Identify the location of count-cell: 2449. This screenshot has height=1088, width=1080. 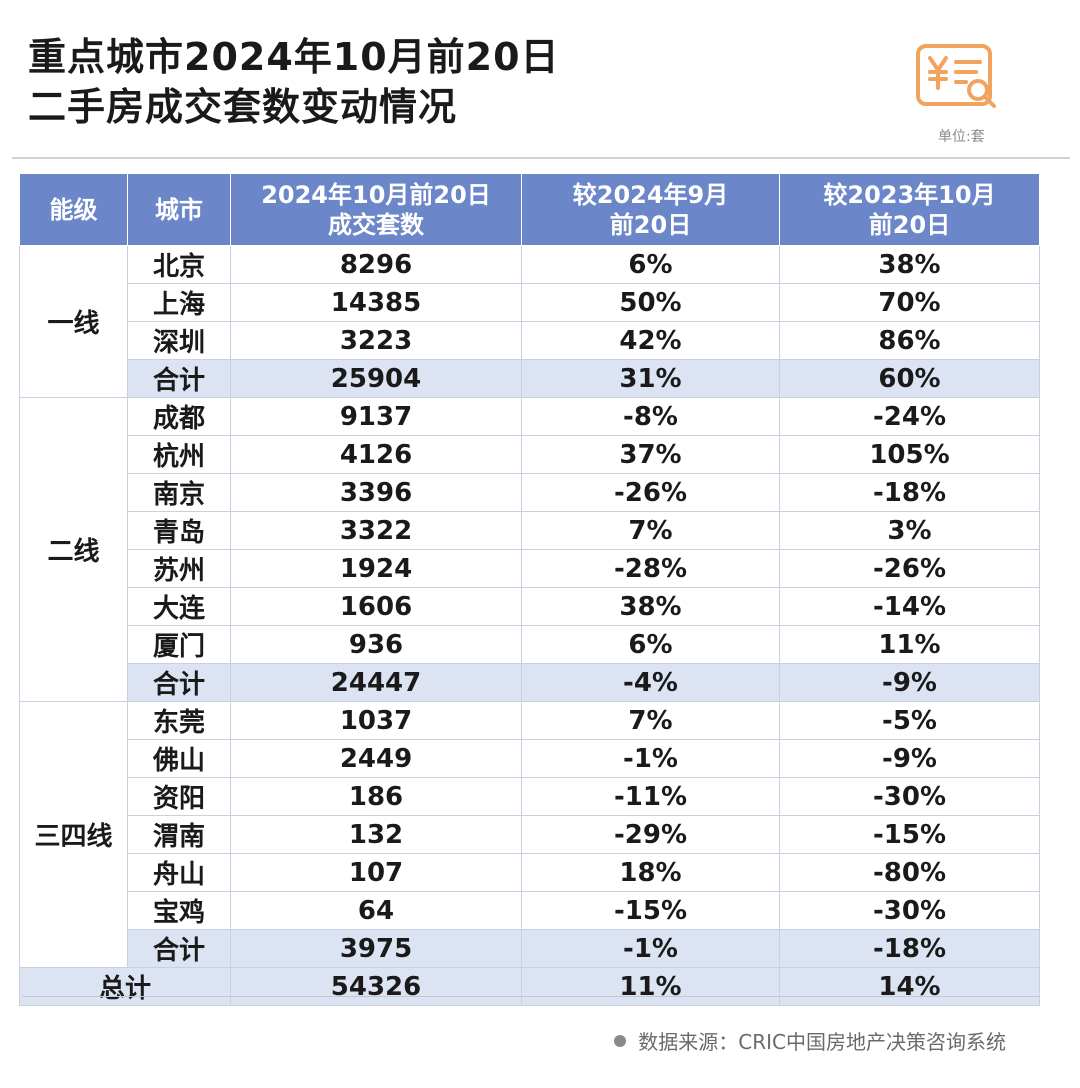
(376, 758).